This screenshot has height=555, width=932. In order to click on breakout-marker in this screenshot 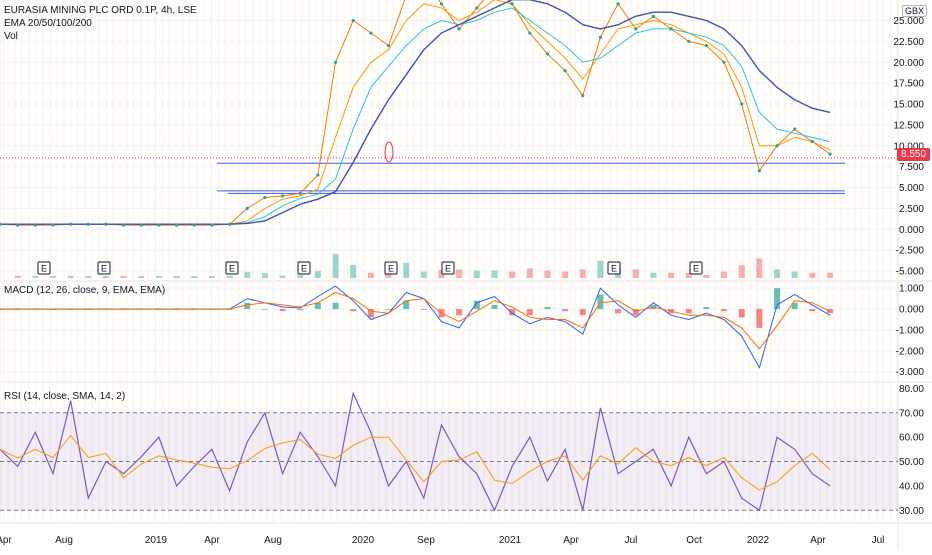, I will do `click(389, 152)`.